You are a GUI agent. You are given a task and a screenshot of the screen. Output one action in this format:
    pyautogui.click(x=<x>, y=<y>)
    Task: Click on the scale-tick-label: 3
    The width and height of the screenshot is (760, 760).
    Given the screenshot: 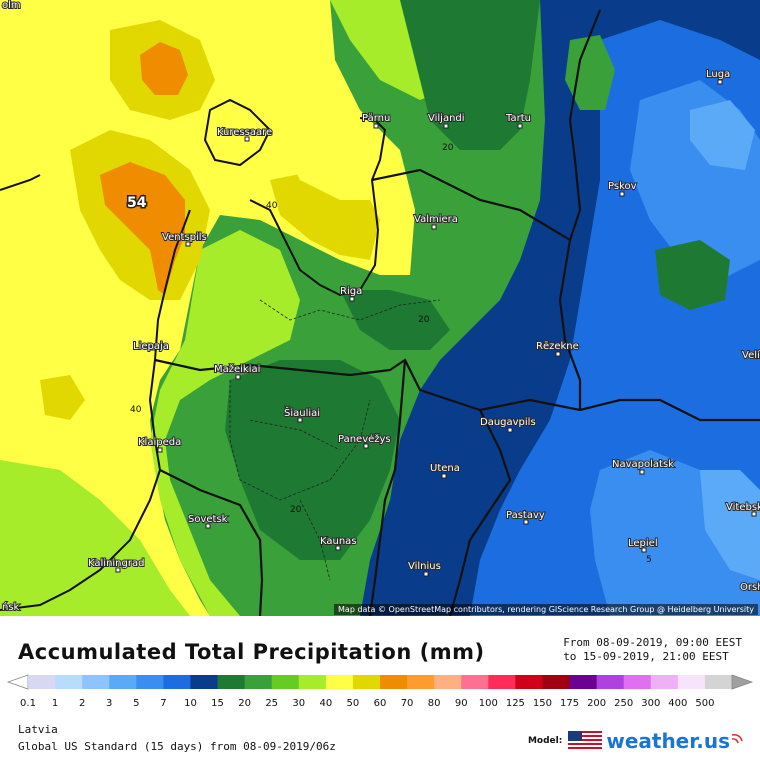 What is the action you would take?
    pyautogui.click(x=109, y=703)
    